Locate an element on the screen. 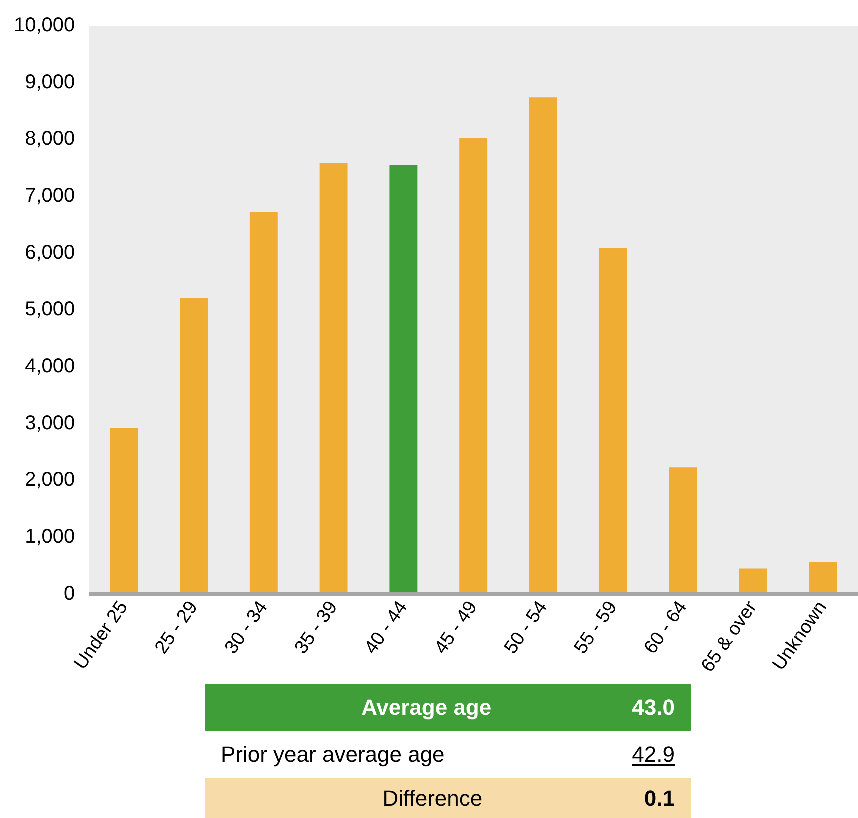 The width and height of the screenshot is (858, 818). y-tick-label: 2,000 is located at coordinates (50, 480).